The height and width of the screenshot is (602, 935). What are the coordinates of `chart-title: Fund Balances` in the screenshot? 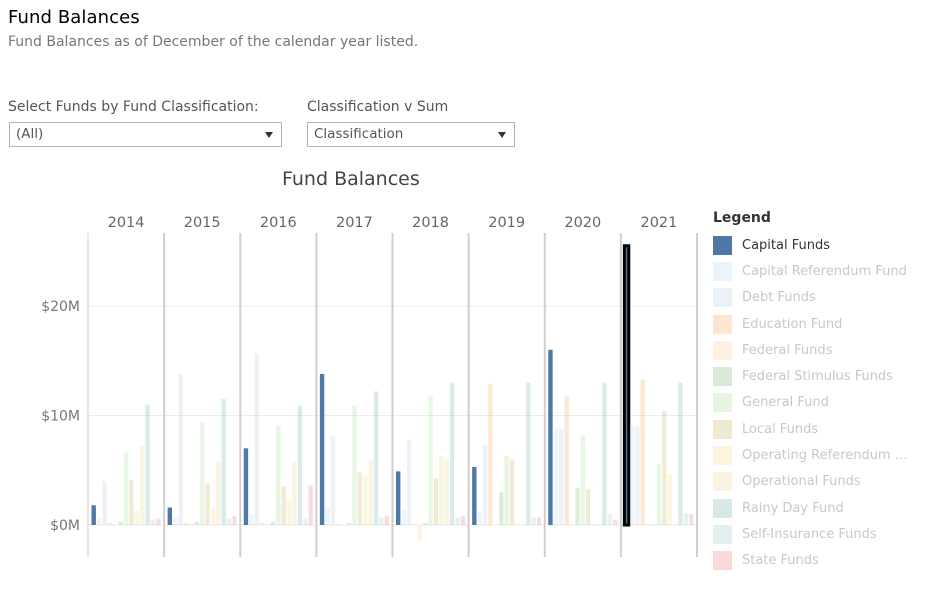 It's located at (351, 179).